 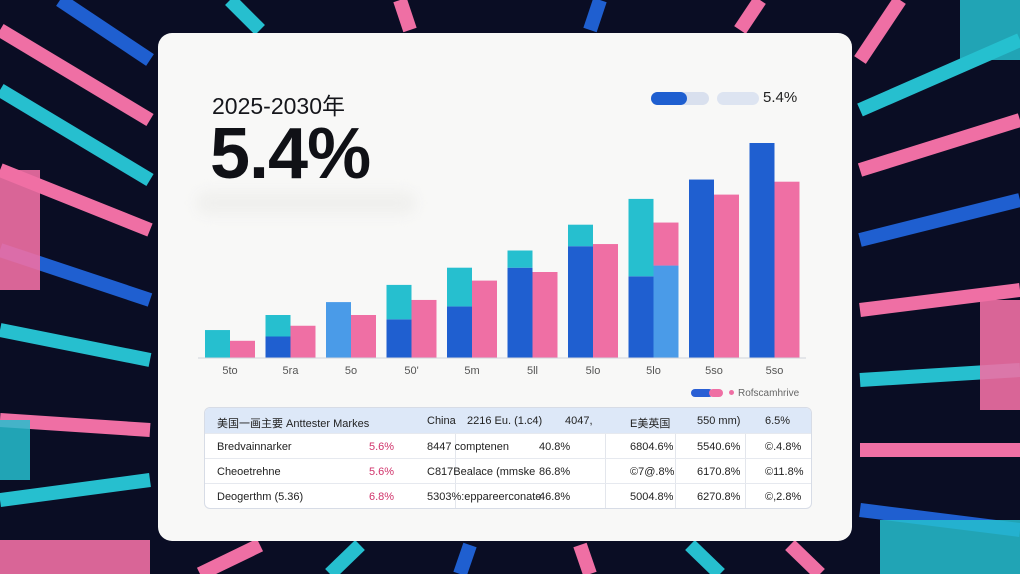 What do you see at coordinates (468, 447) in the screenshot?
I see `table-cell: 8447 comptenen` at bounding box center [468, 447].